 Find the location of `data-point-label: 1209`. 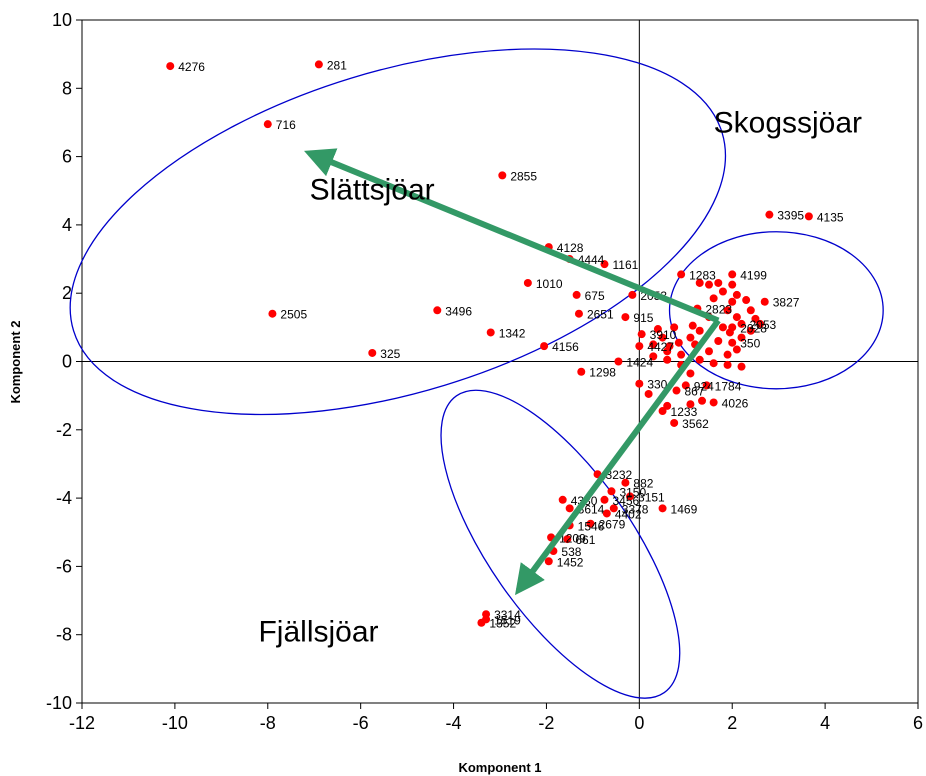

data-point-label: 1209 is located at coordinates (572, 538).